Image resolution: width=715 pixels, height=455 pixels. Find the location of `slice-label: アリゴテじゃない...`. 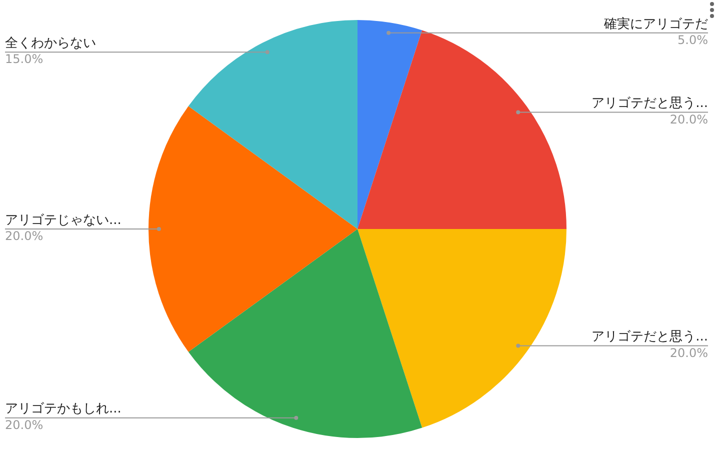

slice-label: アリゴテじゃない... is located at coordinates (63, 220).